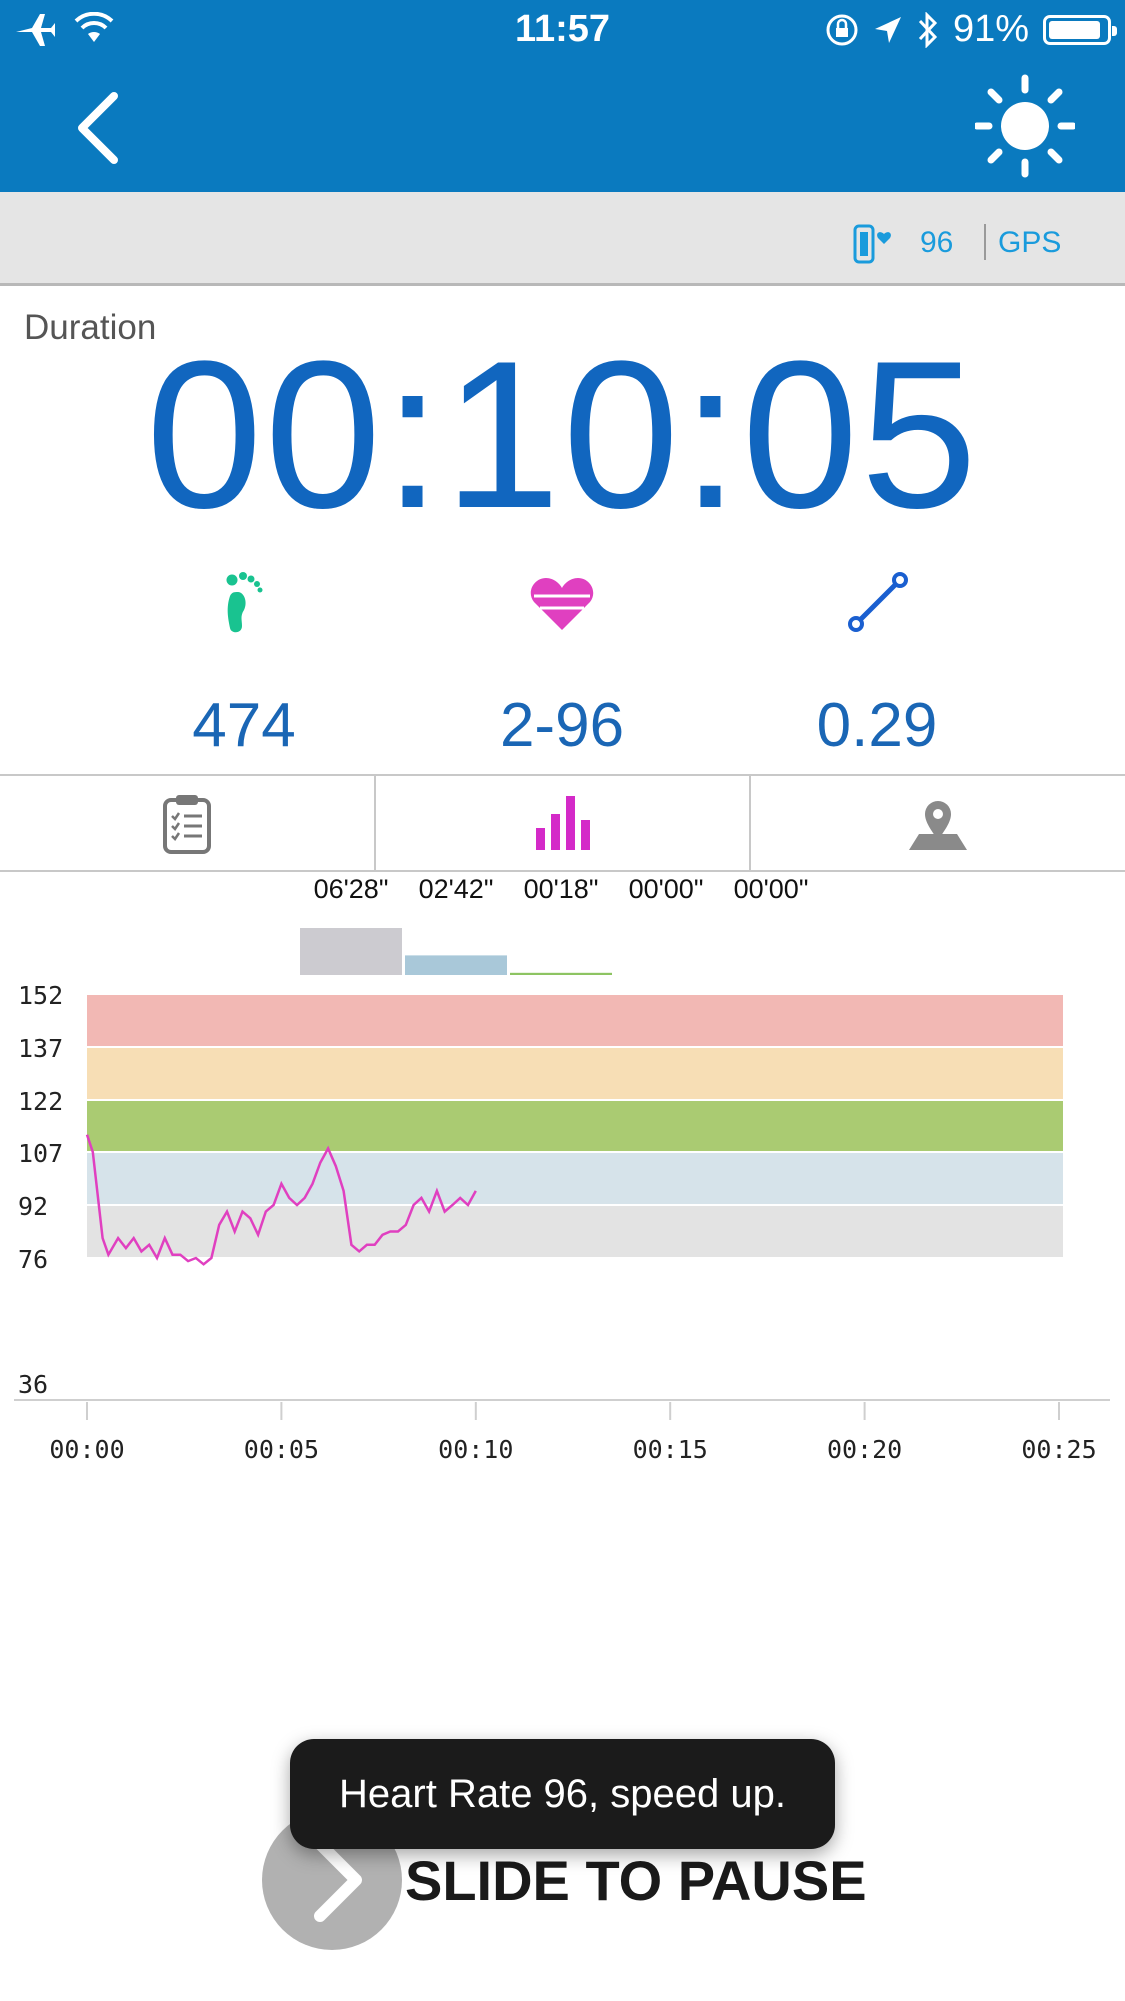  I want to click on chevron-right-icon, so click(338, 1880).